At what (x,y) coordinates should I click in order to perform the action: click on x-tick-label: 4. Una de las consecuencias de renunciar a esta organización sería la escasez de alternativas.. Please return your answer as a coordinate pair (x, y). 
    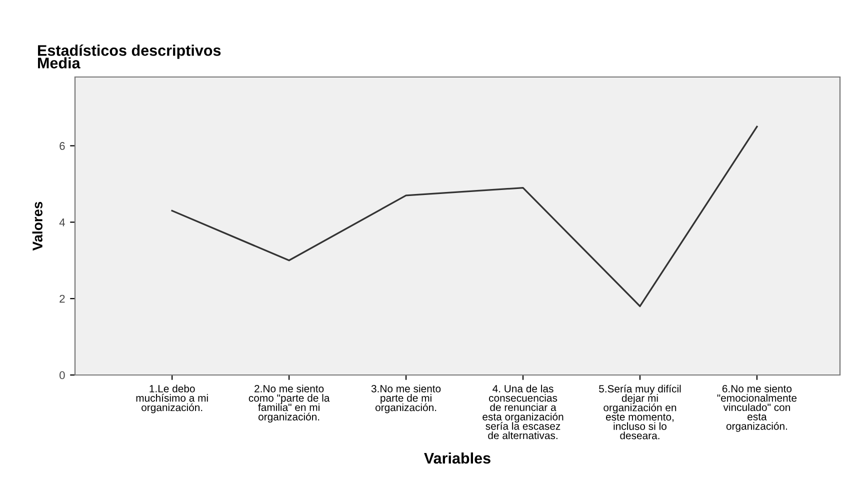
    Looking at the image, I should click on (523, 412).